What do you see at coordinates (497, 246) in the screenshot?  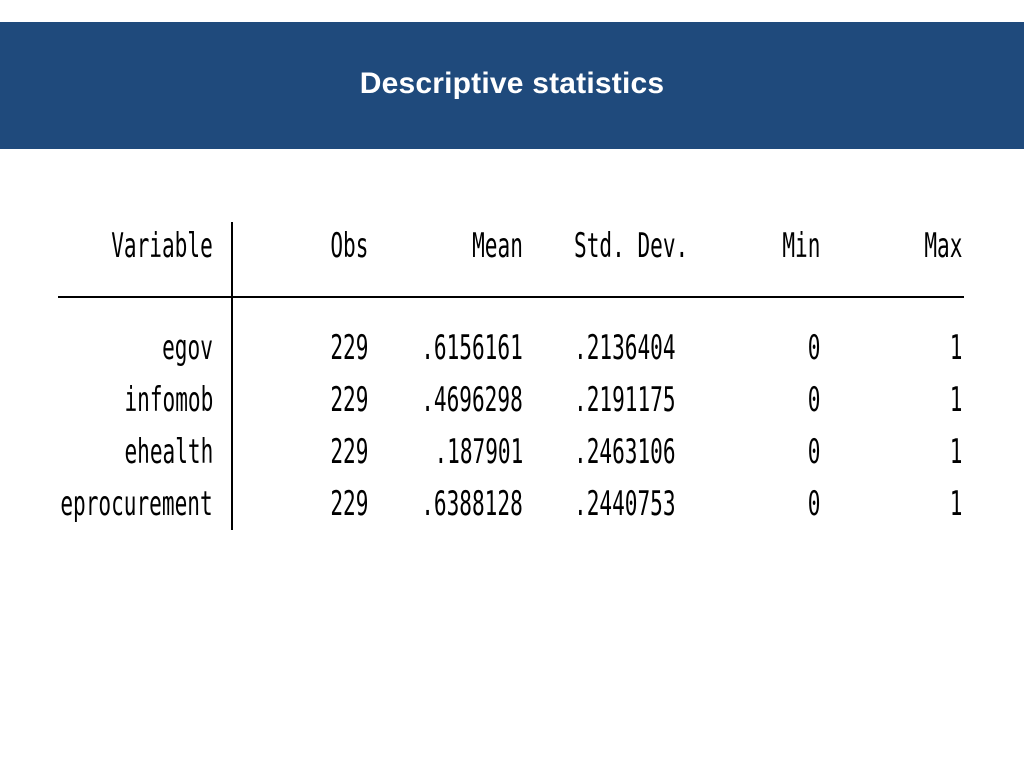 I see `header-mean: Mean` at bounding box center [497, 246].